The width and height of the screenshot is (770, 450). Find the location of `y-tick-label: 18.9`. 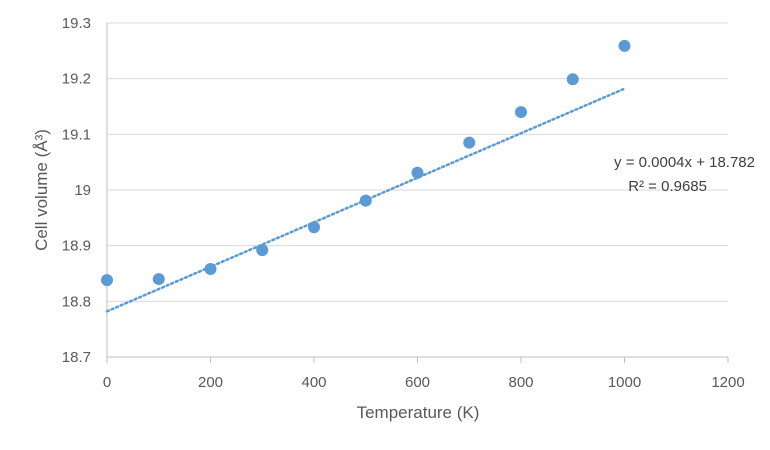

y-tick-label: 18.9 is located at coordinates (76, 246).